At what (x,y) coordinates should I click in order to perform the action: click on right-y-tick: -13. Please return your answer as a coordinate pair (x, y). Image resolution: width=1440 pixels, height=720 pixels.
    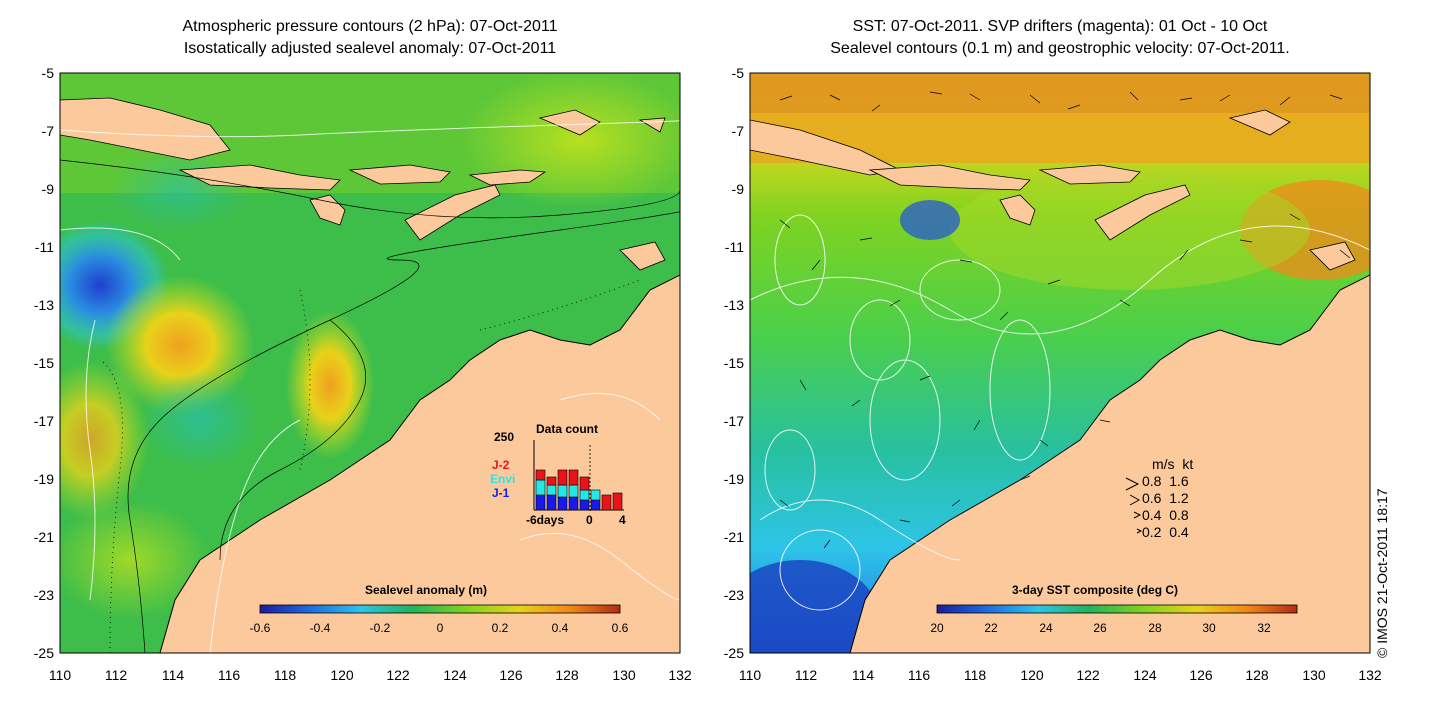
    Looking at the image, I should click on (733, 305).